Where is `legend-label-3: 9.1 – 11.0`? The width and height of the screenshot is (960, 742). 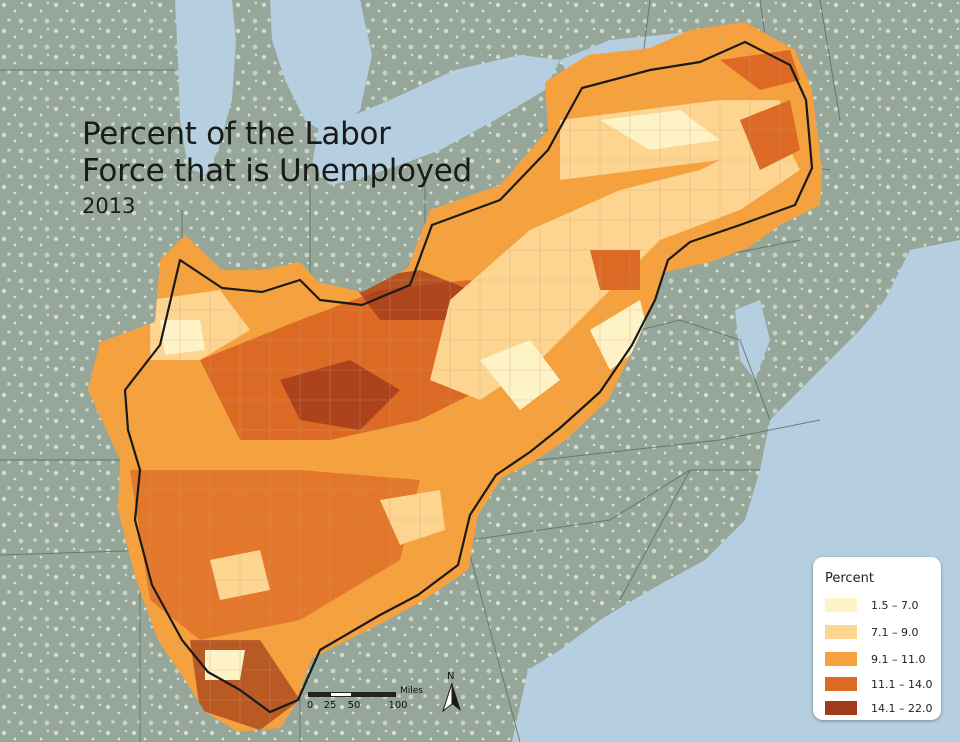
legend-label-3: 9.1 – 11.0 is located at coordinates (898, 659).